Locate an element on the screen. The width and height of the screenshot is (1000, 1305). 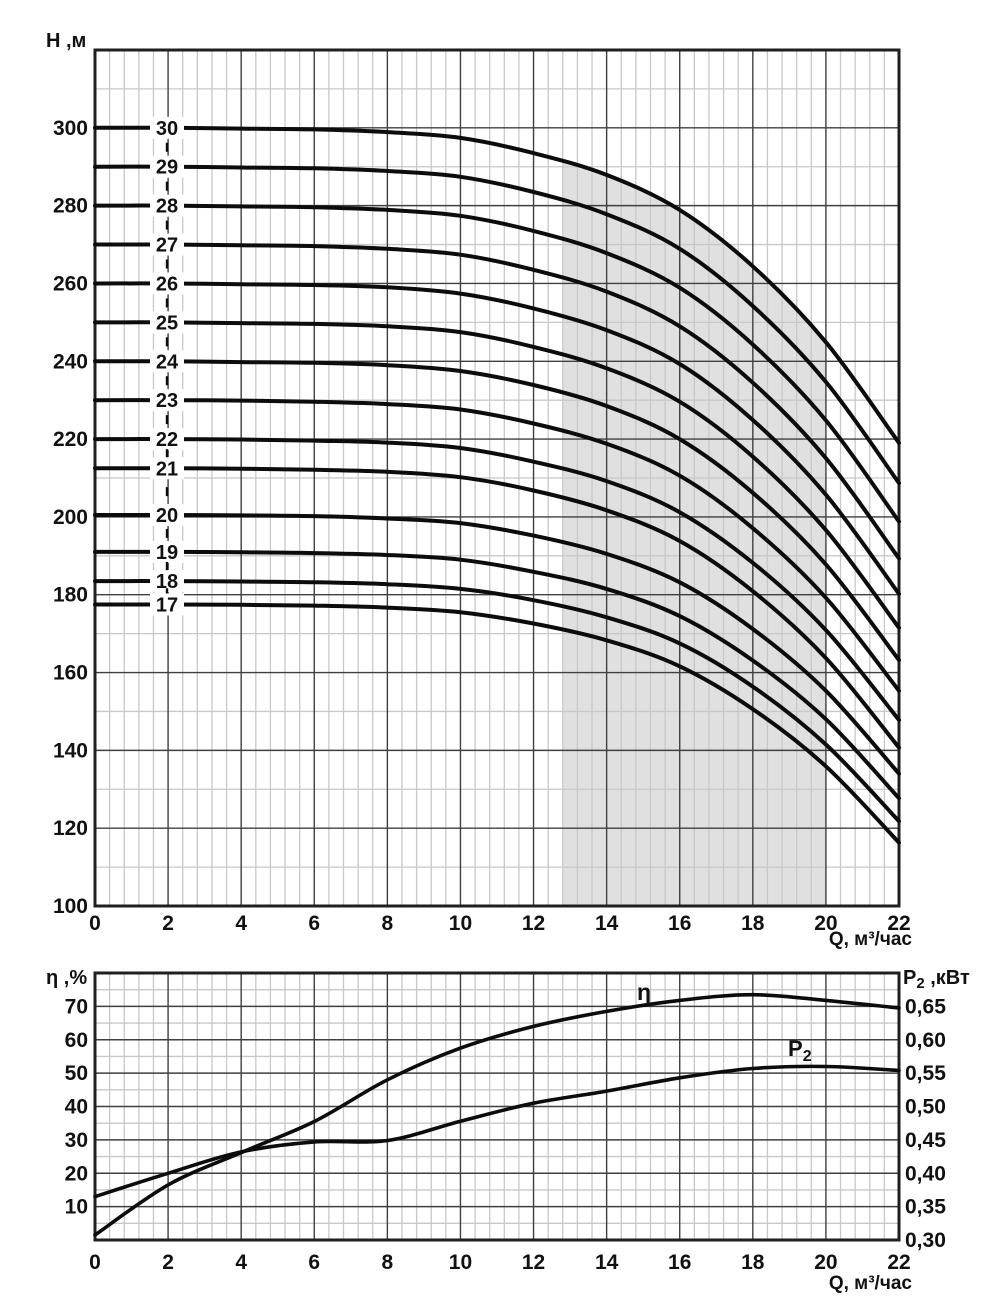
x-tick-label-bottom: 20 is located at coordinates (825, 1262).